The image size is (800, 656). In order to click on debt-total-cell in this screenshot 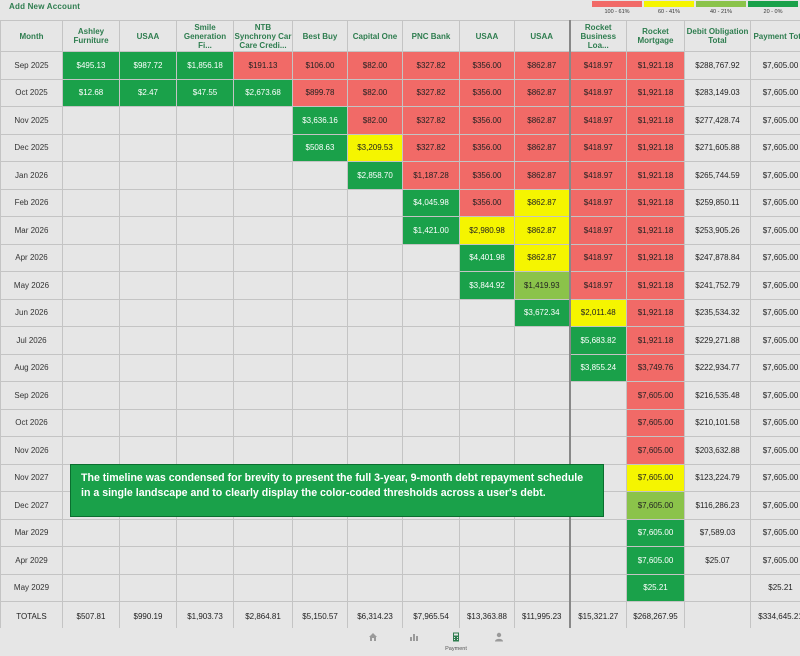, I will do `click(717, 587)`.